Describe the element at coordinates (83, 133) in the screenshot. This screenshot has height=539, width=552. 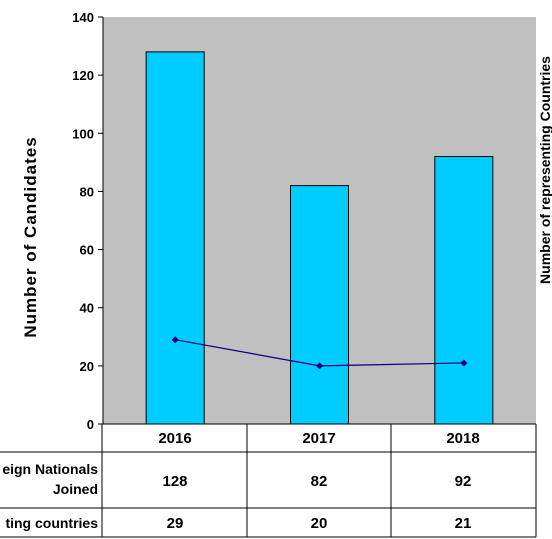
I see `y-tick-label-100: 100` at that location.